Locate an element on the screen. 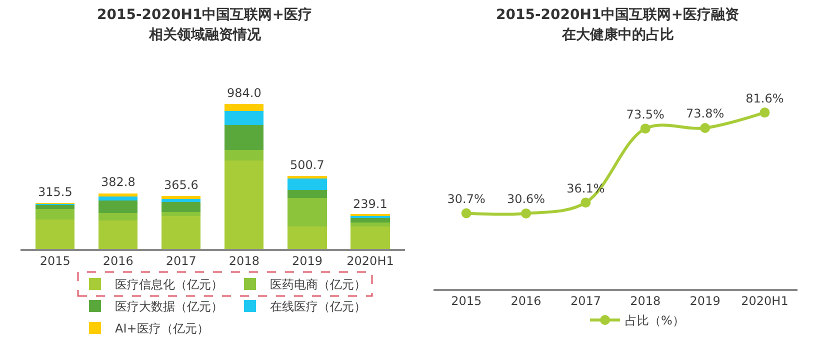  data-label: 30.7% is located at coordinates (466, 199).